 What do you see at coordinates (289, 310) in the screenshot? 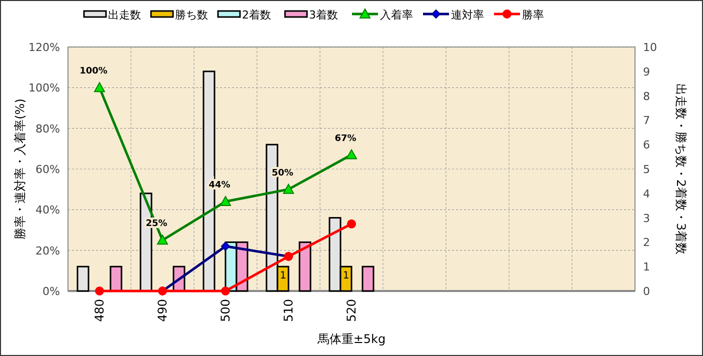
I see `x-tick-label: 510` at bounding box center [289, 310].